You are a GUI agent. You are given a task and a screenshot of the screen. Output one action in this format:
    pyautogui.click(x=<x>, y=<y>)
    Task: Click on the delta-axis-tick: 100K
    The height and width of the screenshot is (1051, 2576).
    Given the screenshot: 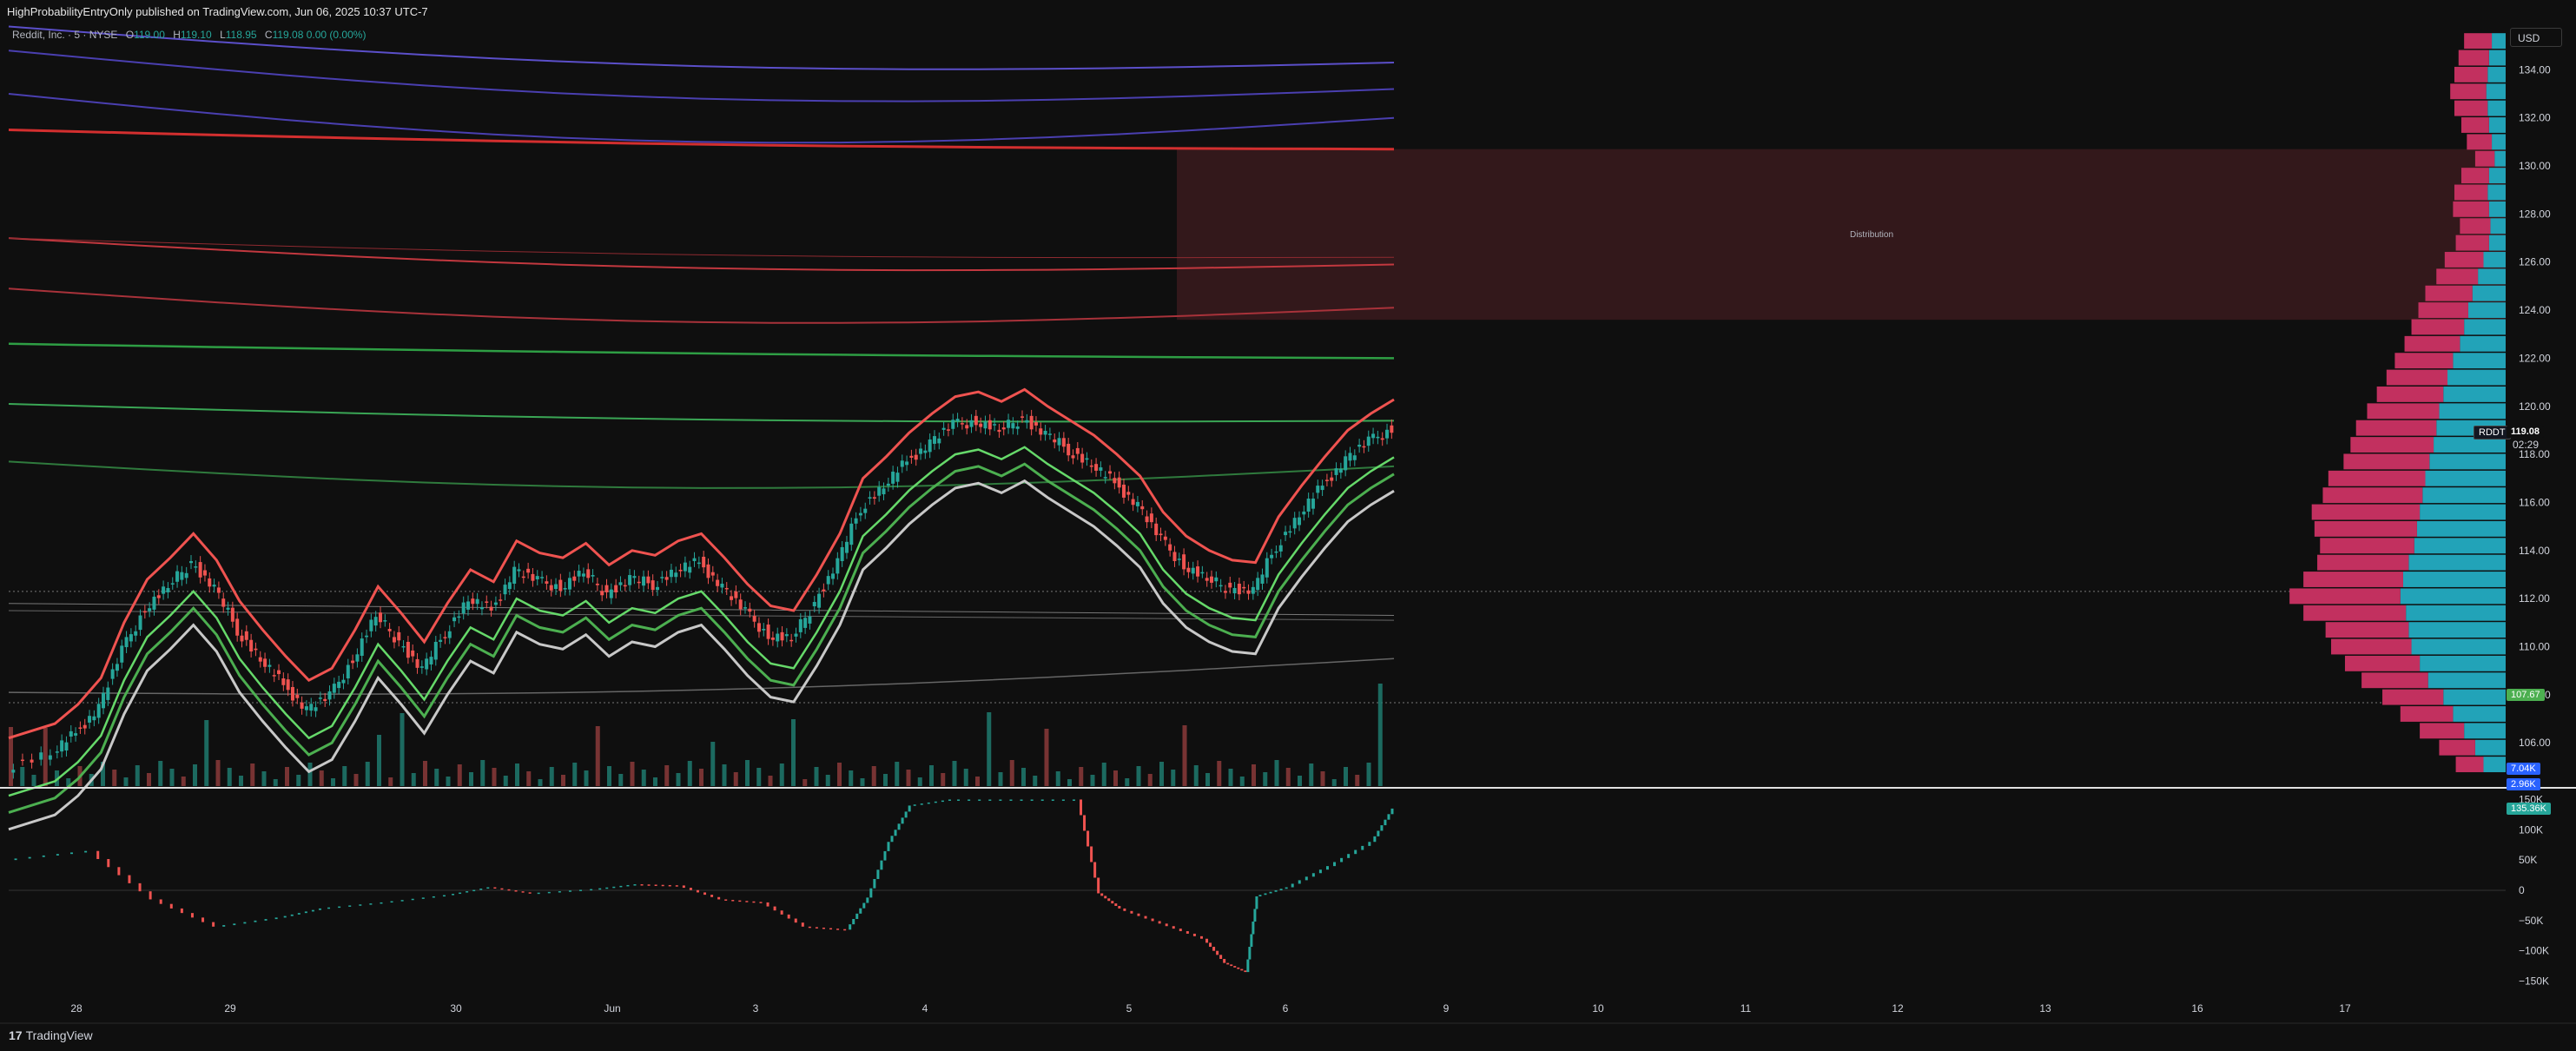 What is the action you would take?
    pyautogui.click(x=2531, y=829)
    